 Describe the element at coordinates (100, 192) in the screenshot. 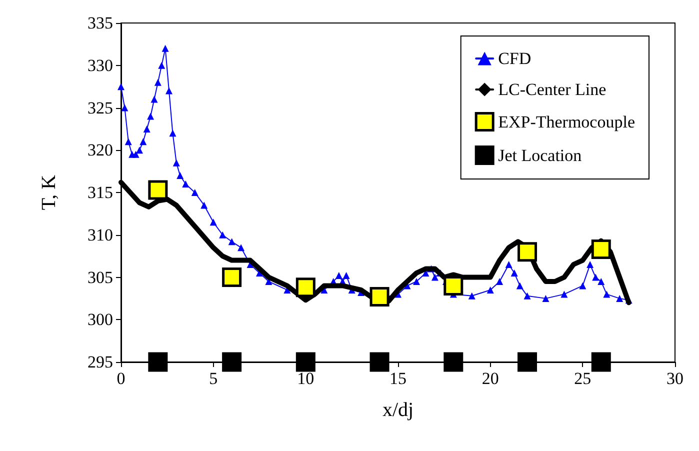

I see `y-tick-label: 315` at that location.